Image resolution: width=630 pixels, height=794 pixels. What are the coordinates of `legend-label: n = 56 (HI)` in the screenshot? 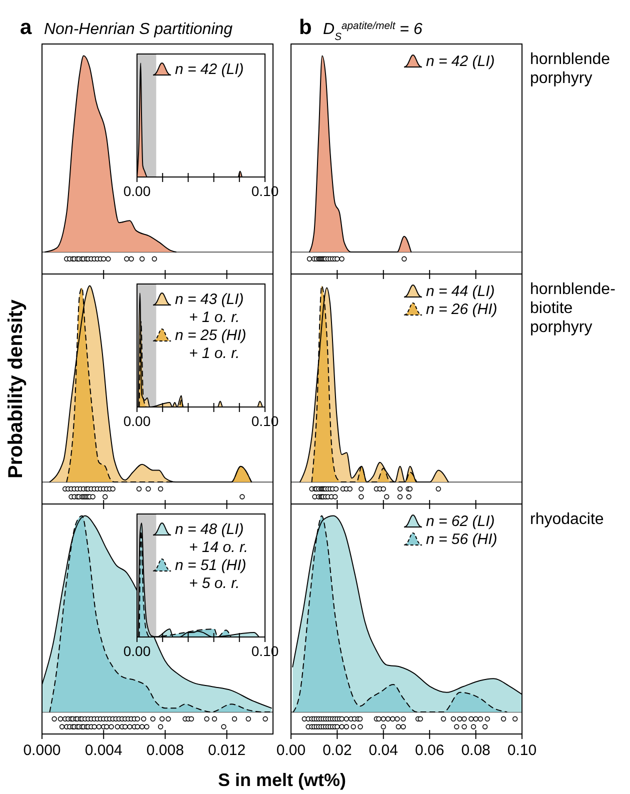 It's located at (462, 539).